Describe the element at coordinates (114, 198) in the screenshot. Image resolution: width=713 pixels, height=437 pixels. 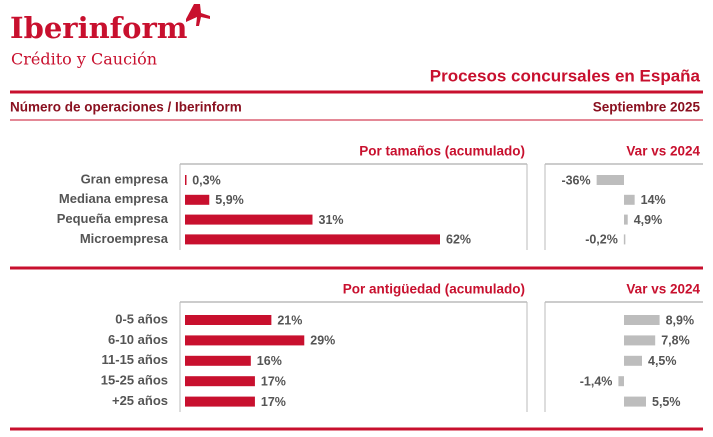
I see `category-label: Mediana empresa` at that location.